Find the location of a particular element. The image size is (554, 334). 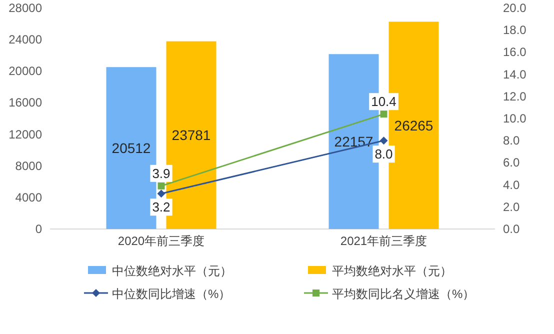

y2-tick-label: 20.0 is located at coordinates (515, 8).